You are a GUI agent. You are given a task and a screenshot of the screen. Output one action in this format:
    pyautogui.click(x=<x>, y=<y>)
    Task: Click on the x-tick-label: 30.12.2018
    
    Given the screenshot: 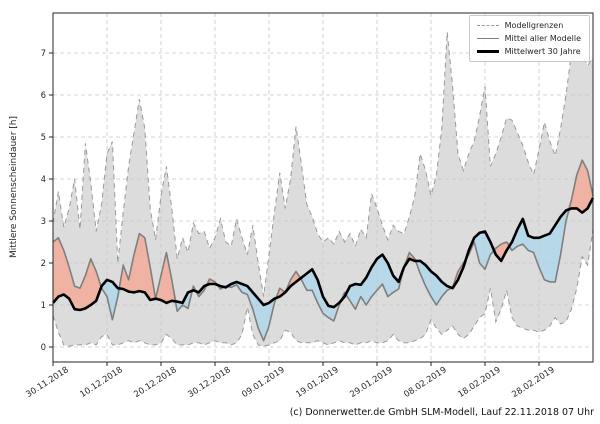 What is the action you would take?
    pyautogui.click(x=209, y=382)
    